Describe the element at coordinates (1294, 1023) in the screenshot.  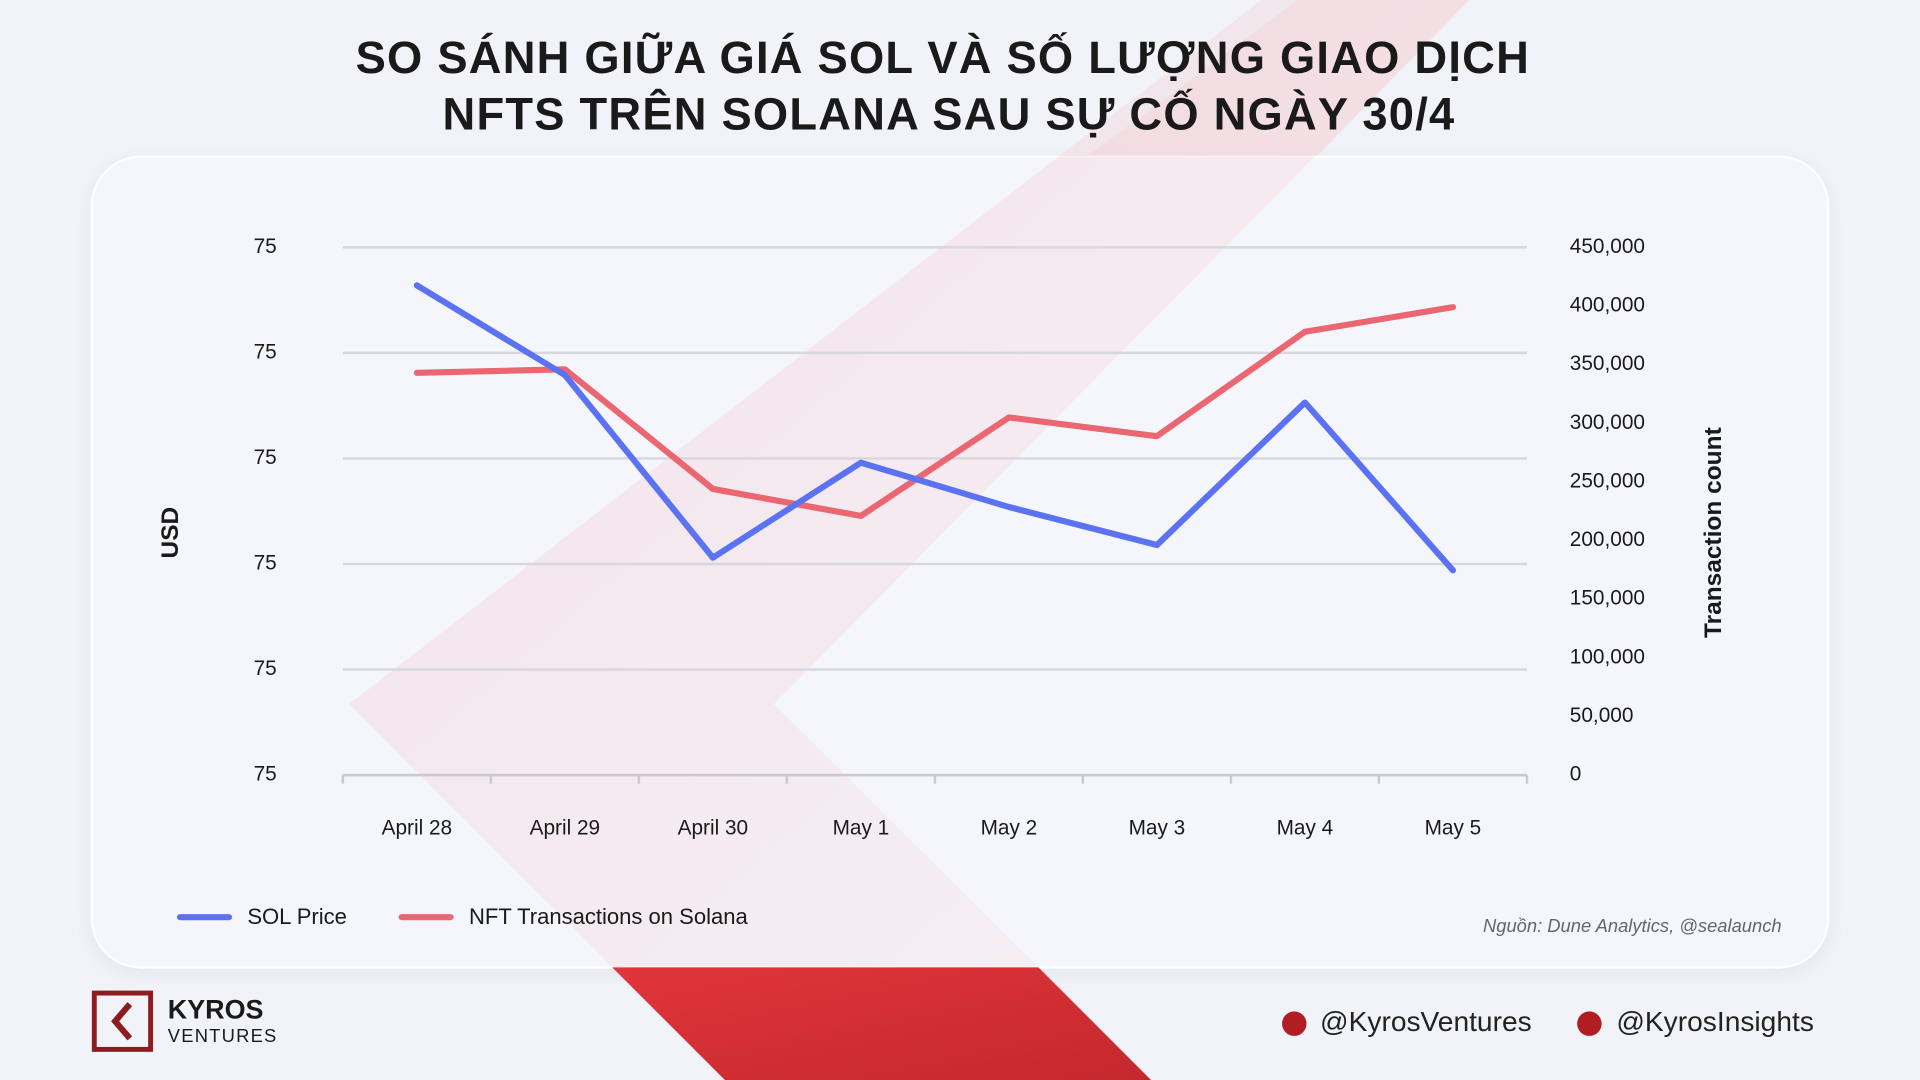
I see `twitter-icon` at that location.